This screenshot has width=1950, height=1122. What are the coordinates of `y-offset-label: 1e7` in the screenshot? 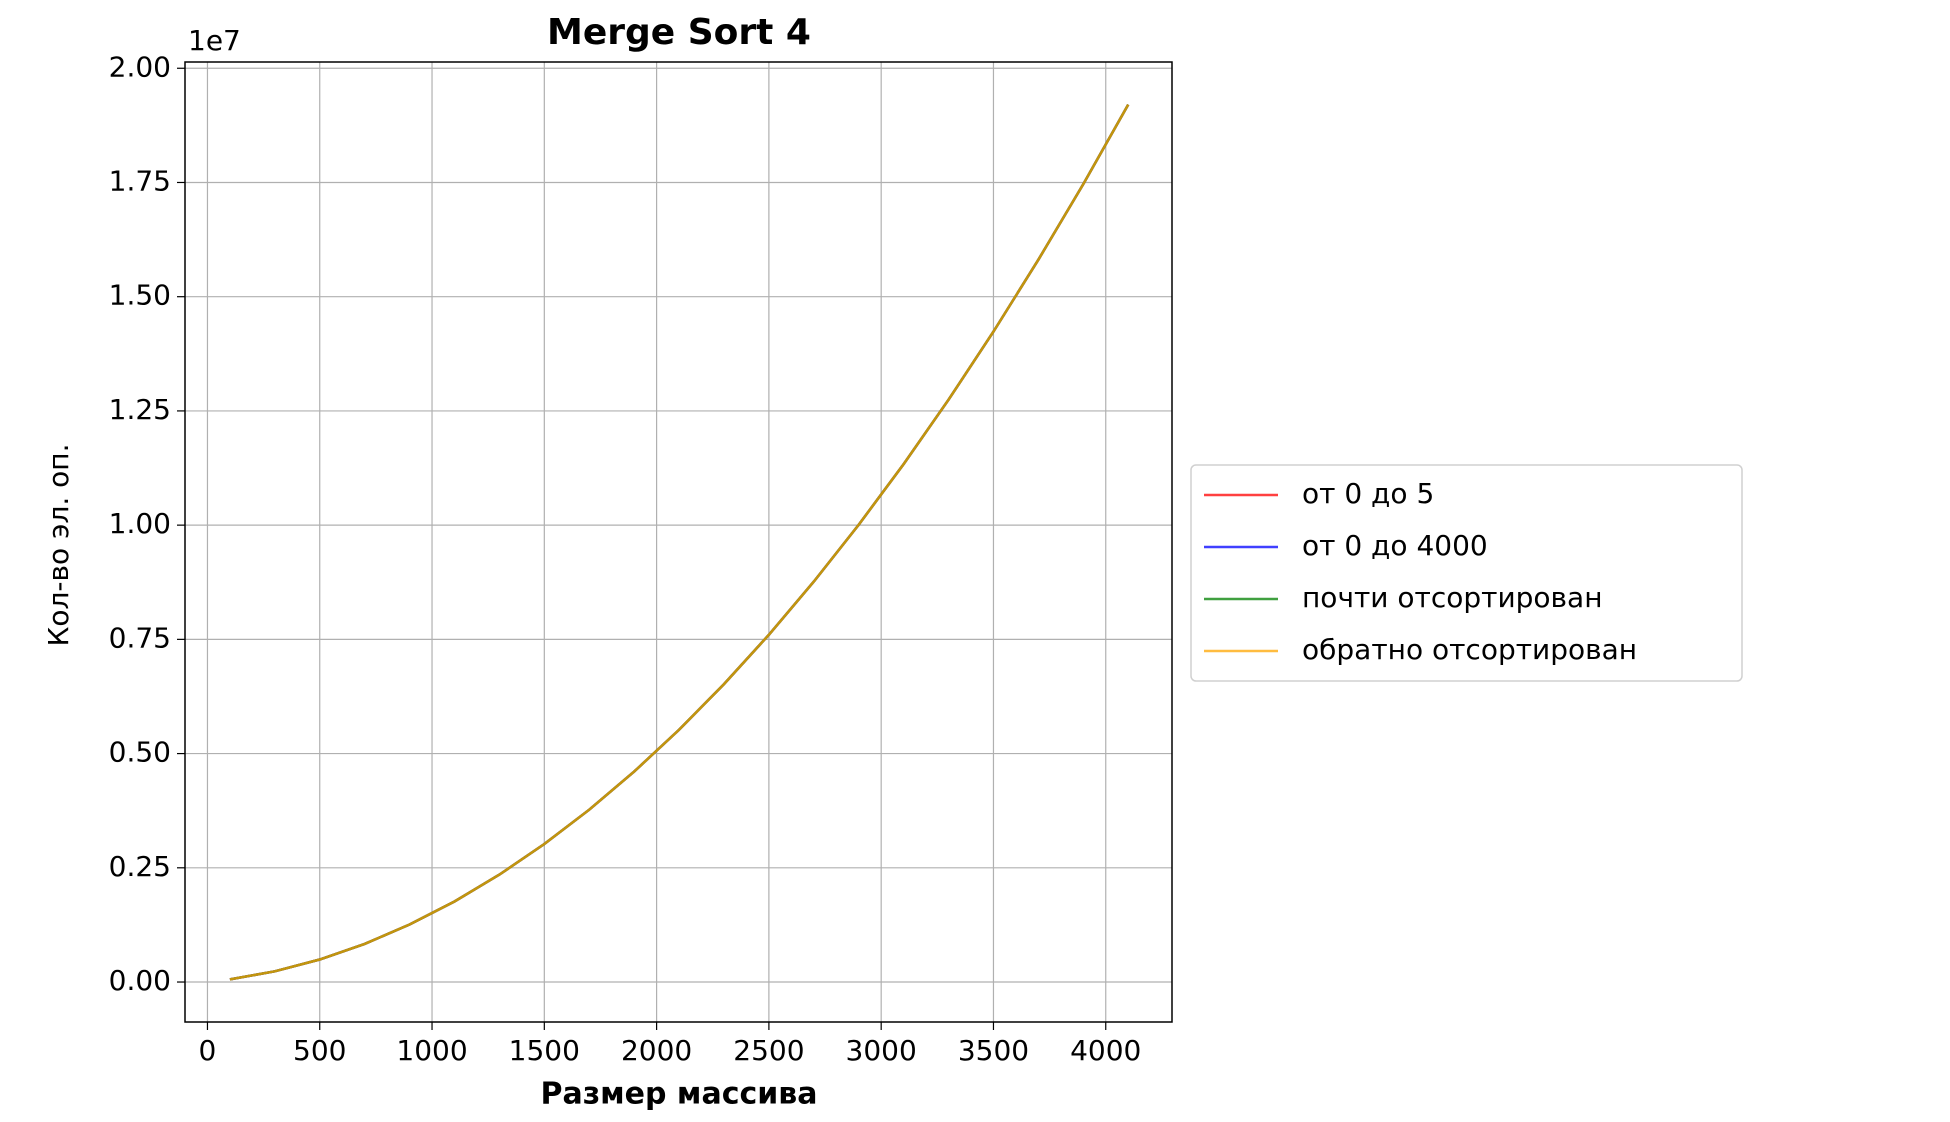 It's located at (214, 40).